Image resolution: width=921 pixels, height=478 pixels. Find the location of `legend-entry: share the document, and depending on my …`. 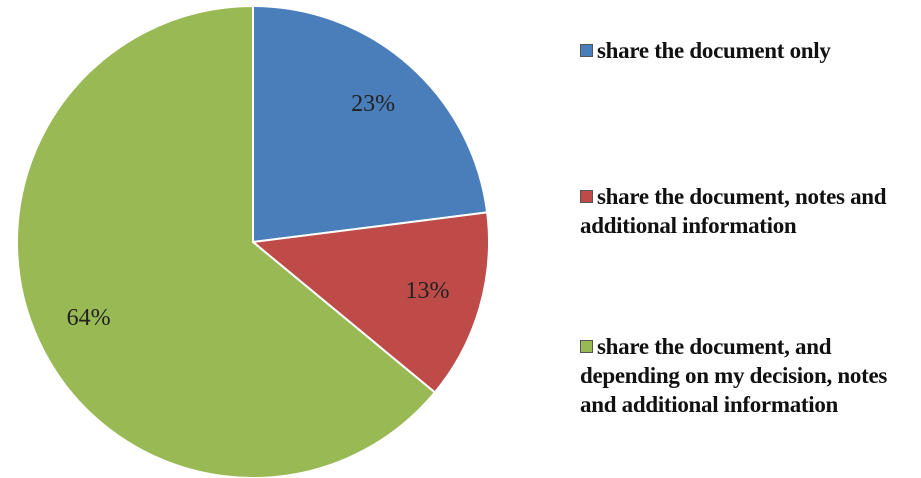

legend-entry: share the document, and depending on my … is located at coordinates (747, 375).